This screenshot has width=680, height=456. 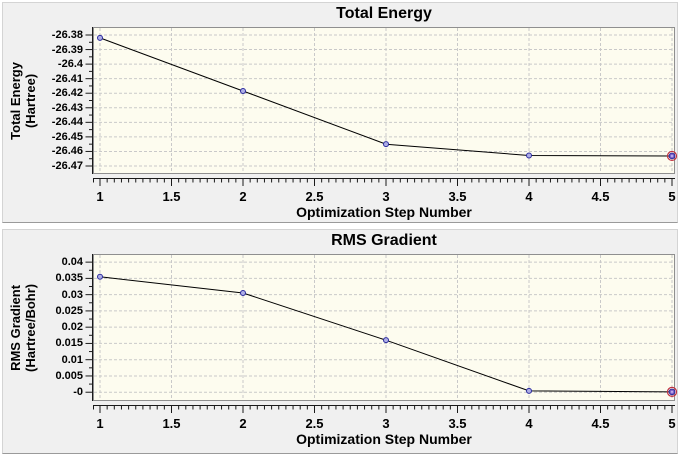 I want to click on y-tick-label: -26.44, so click(x=67, y=122).